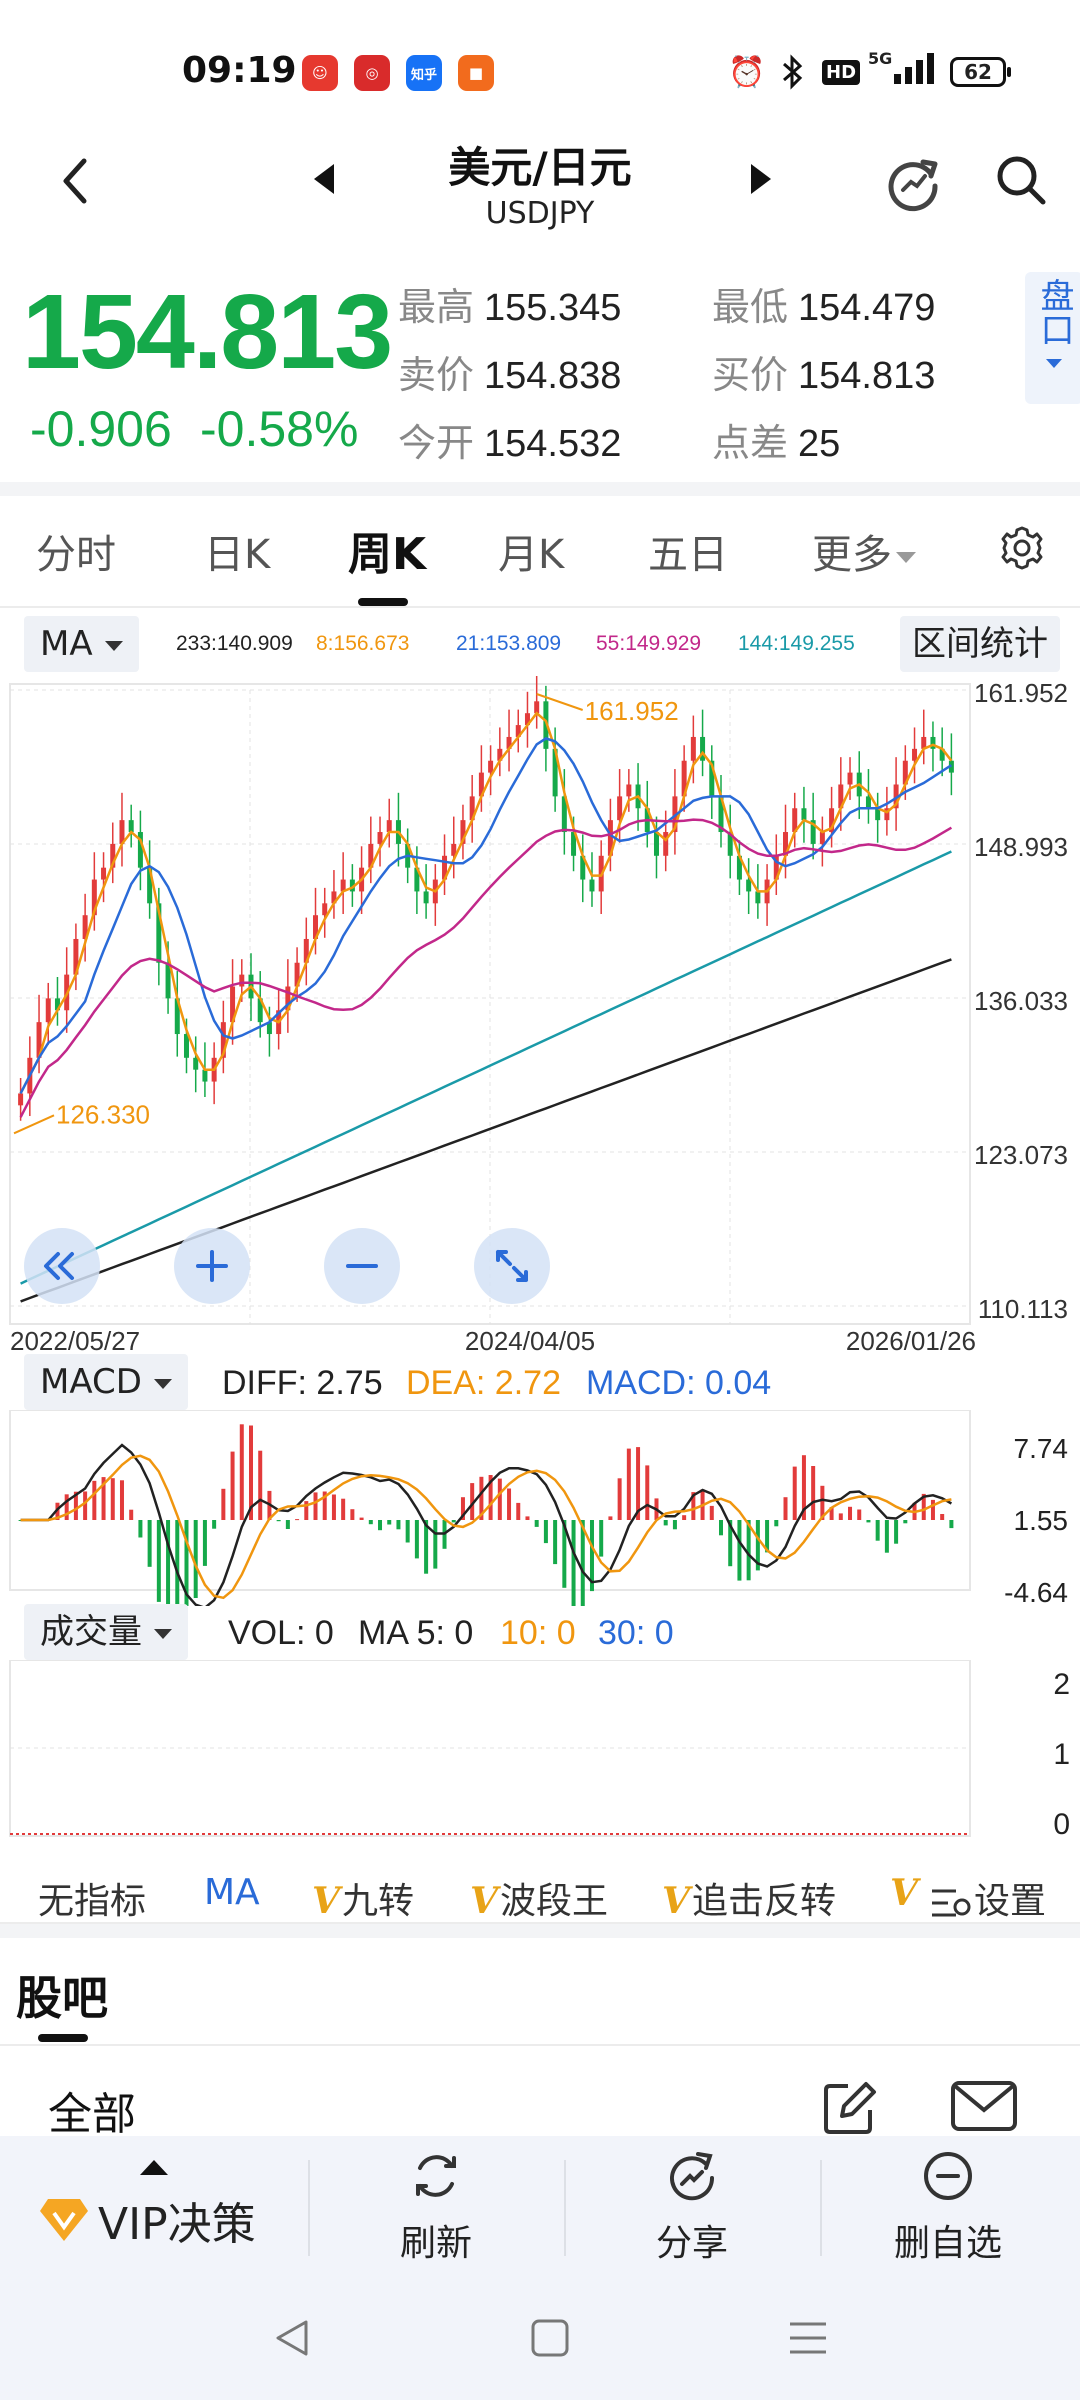 The image size is (1080, 2400). I want to click on volume-selector: 成交量, so click(106, 1632).